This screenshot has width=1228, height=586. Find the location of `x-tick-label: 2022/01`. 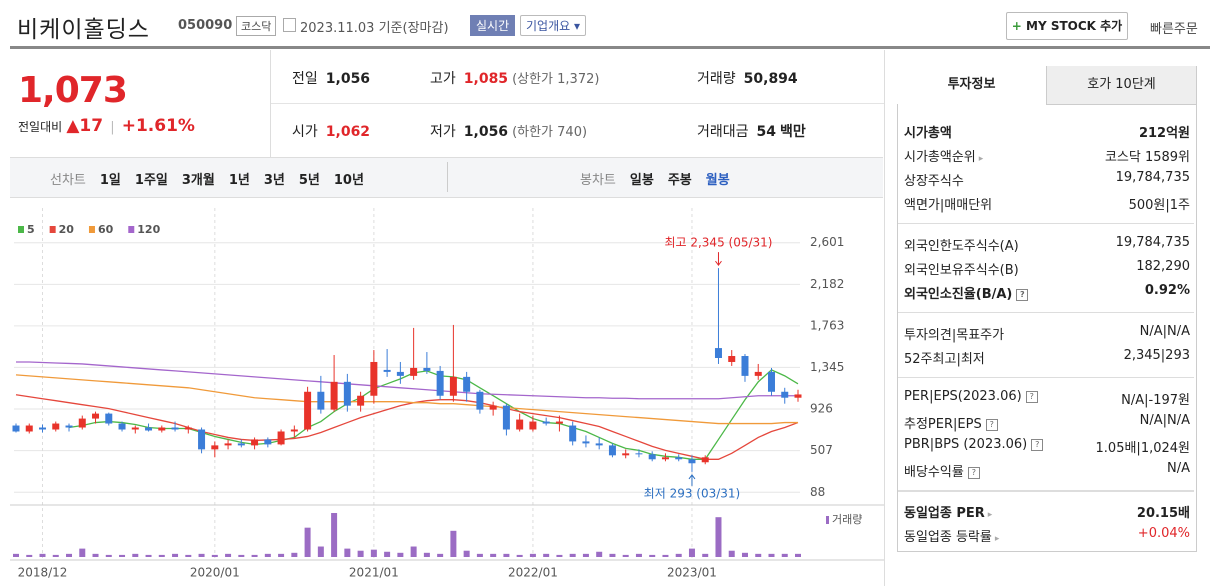

x-tick-label: 2022/01 is located at coordinates (533, 573).